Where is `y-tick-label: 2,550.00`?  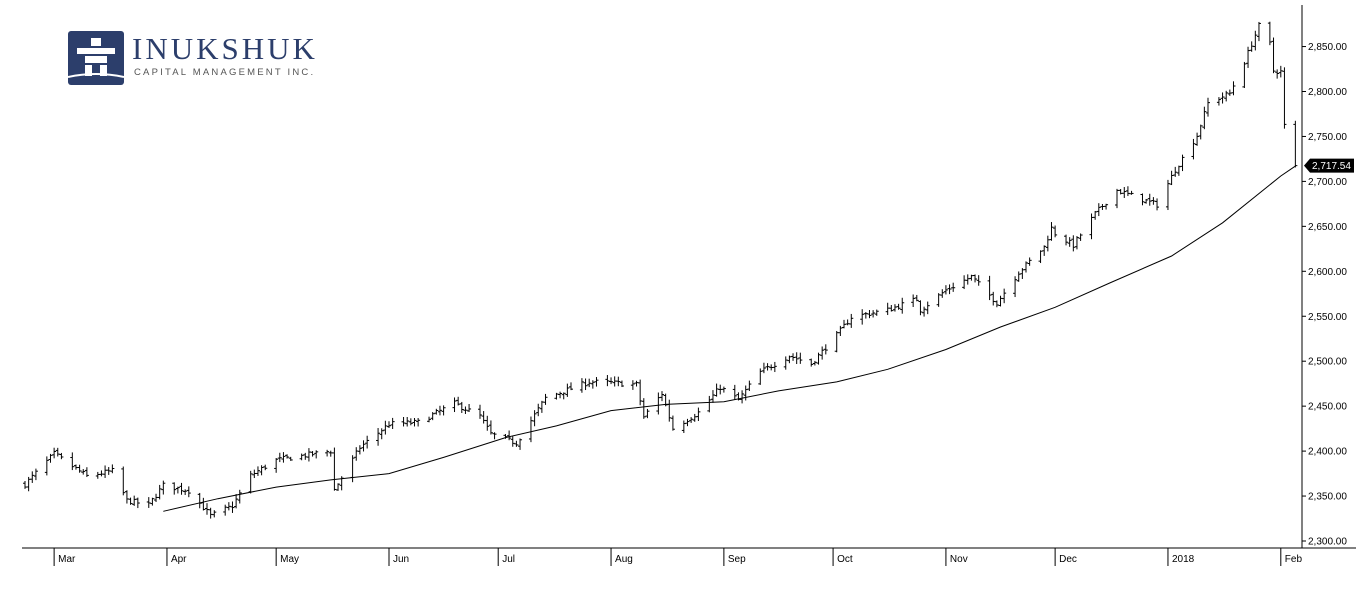 y-tick-label: 2,550.00 is located at coordinates (1327, 317).